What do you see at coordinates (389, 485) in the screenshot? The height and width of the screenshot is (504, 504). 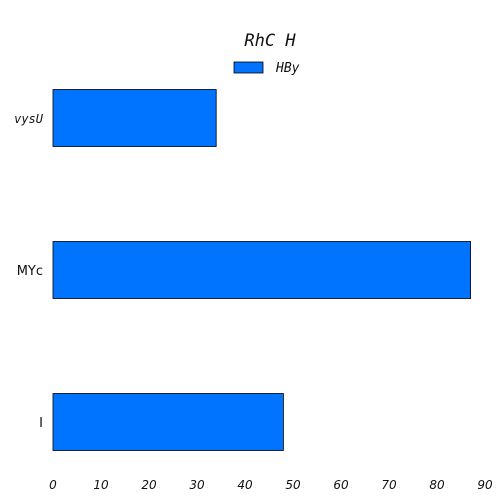 I see `x-tick-label: 70` at bounding box center [389, 485].